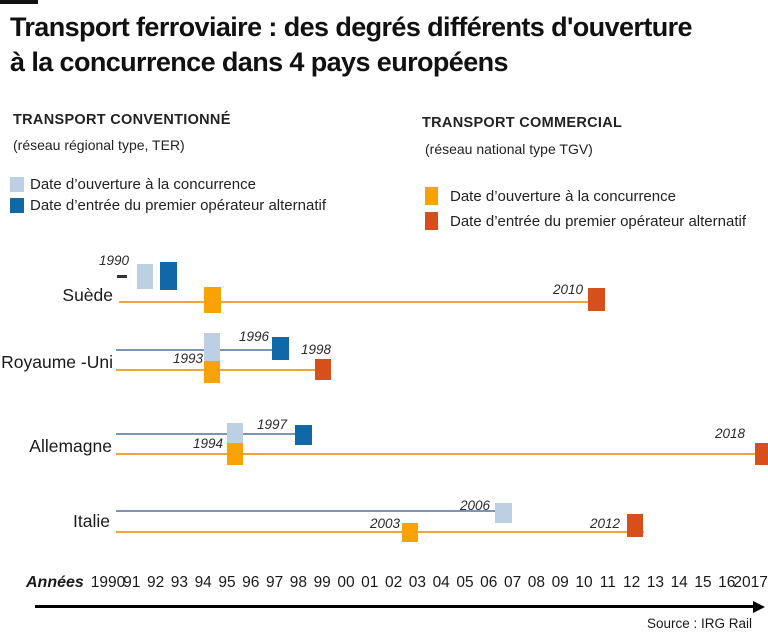 The image size is (768, 636). I want to click on page-title-line-2: à la concurrence dans 4 pays européens, so click(259, 62).